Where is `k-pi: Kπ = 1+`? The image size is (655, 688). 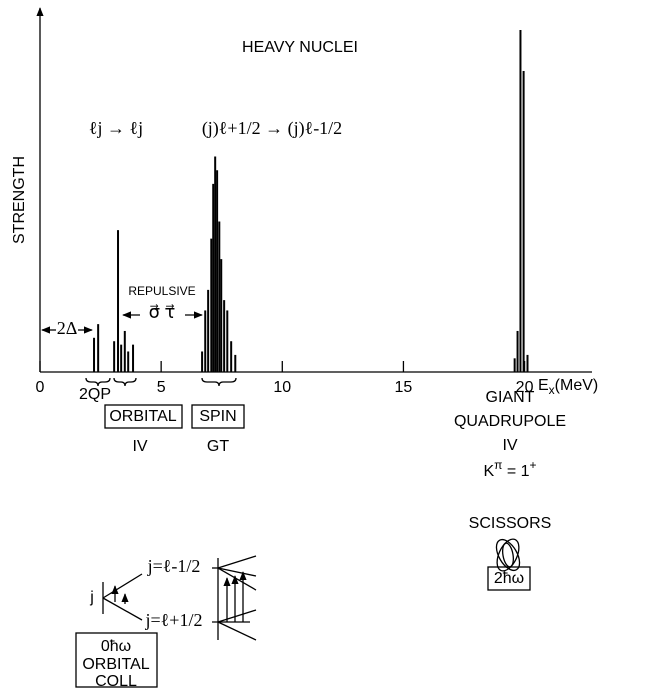
k-pi: Kπ = 1+ is located at coordinates (509, 469).